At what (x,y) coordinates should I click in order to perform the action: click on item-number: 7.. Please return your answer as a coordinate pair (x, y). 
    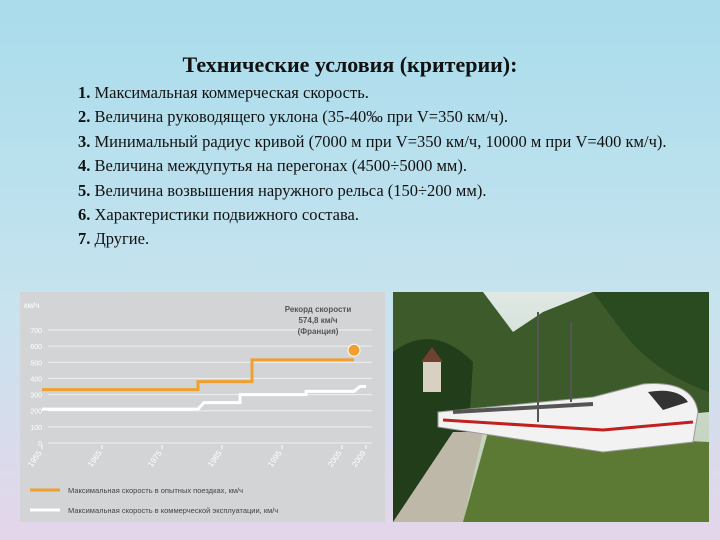
    Looking at the image, I should click on (84, 239).